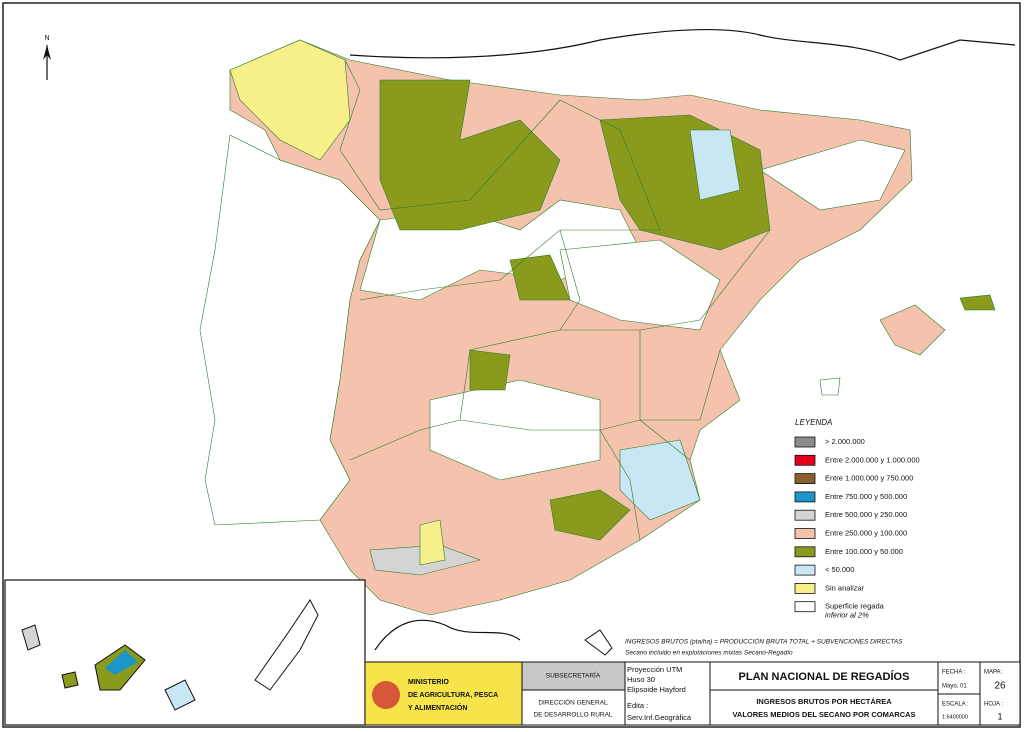  Describe the element at coordinates (573, 702) in the screenshot. I see `direccion: DIRECCIÓN GENERAL` at that location.